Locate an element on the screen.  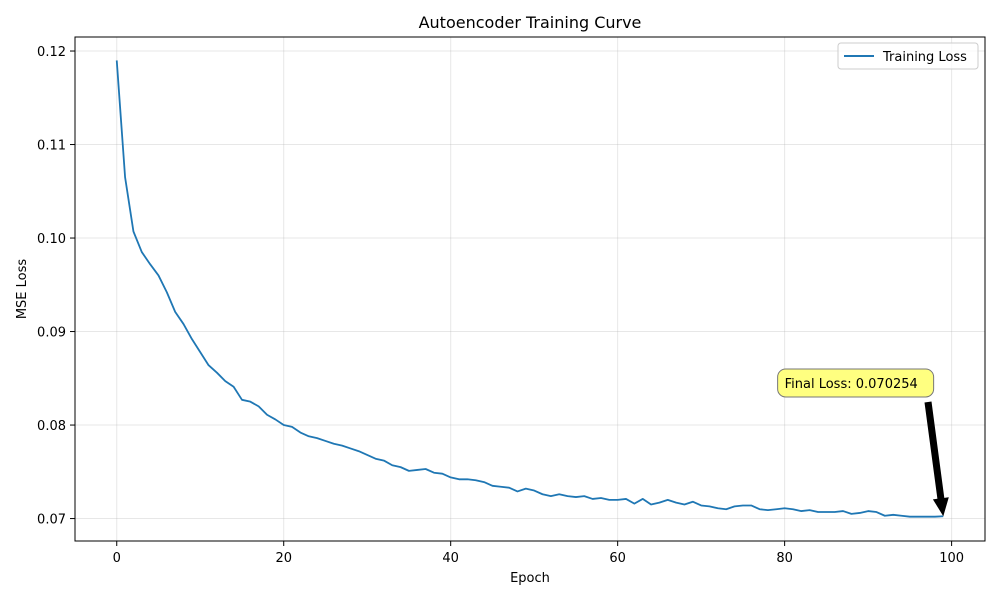
y-axis-label: MSE Loss is located at coordinates (22, 289).